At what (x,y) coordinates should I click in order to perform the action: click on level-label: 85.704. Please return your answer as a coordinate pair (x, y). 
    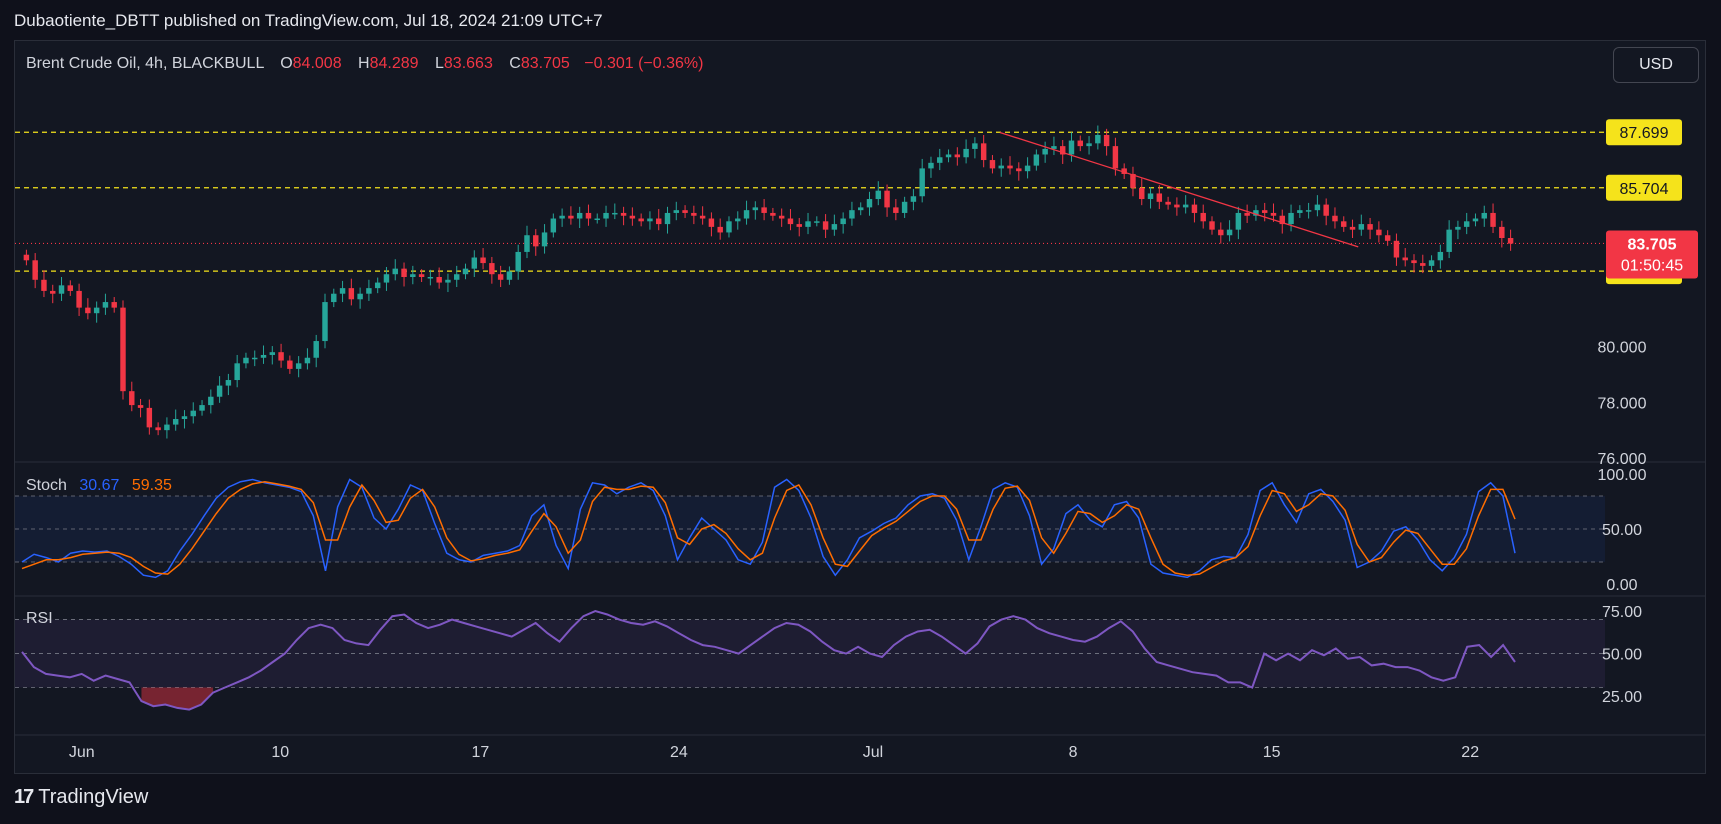
    Looking at the image, I should click on (1644, 189).